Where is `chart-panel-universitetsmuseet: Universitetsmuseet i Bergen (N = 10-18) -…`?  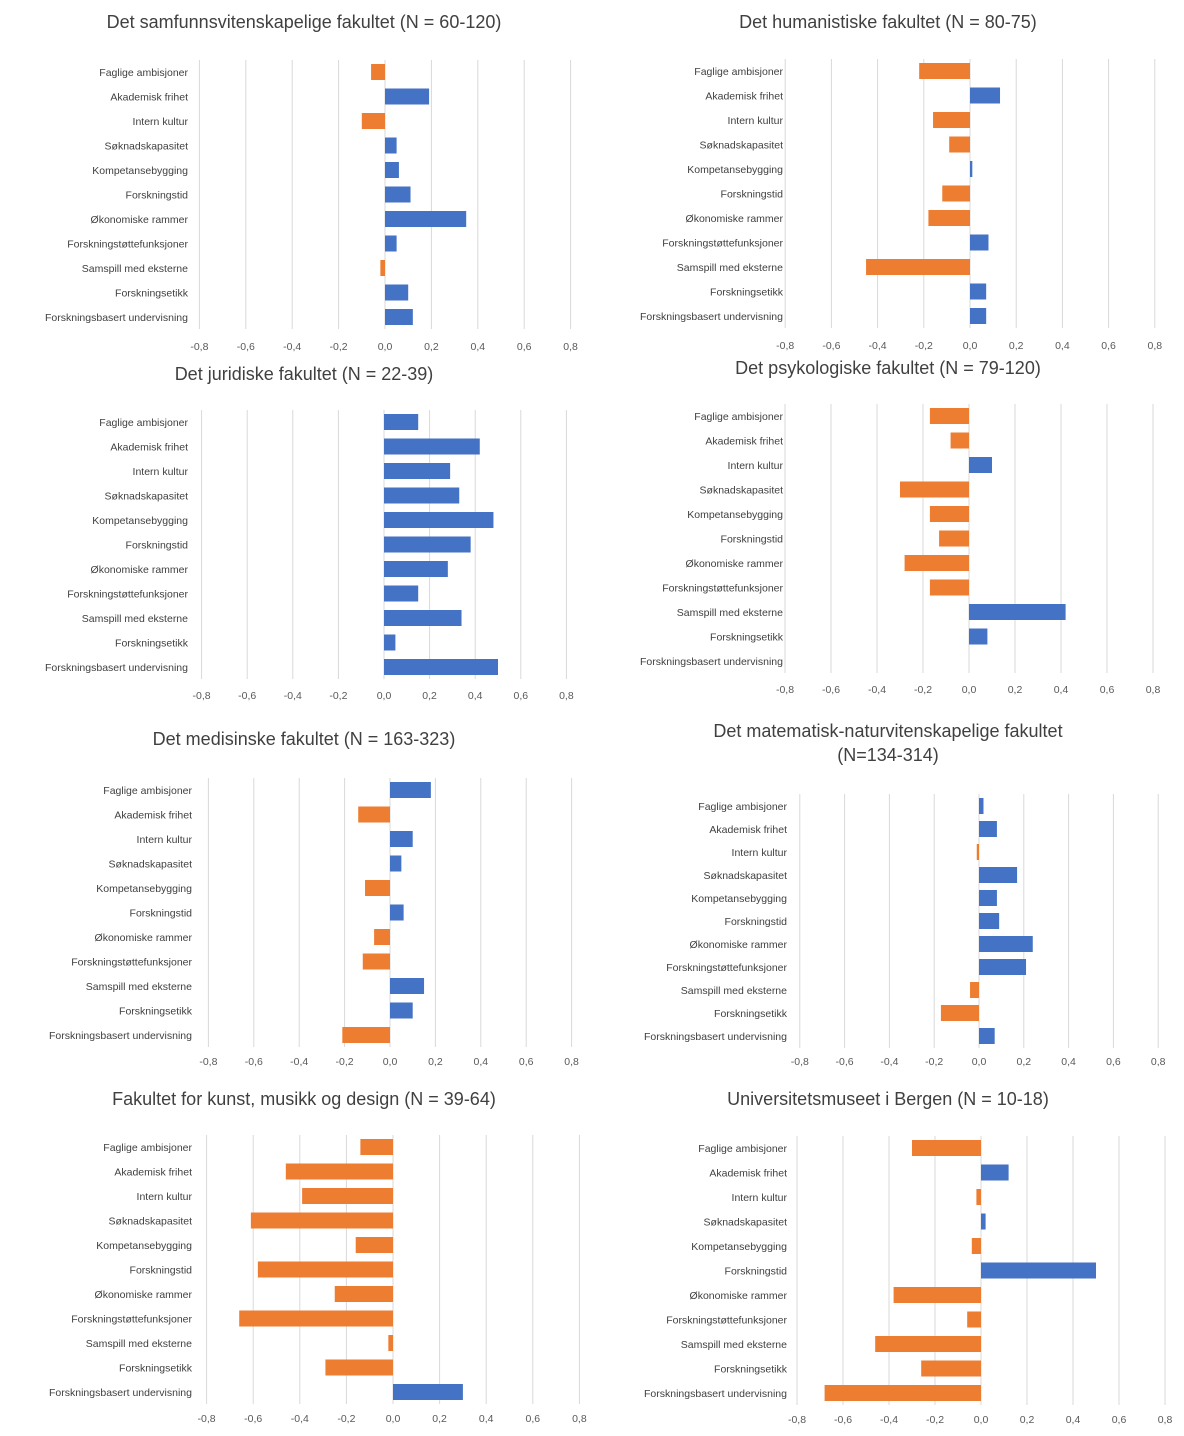 chart-panel-universitetsmuseet: Universitetsmuseet i Bergen (N = 10-18) -… is located at coordinates (888, 1254).